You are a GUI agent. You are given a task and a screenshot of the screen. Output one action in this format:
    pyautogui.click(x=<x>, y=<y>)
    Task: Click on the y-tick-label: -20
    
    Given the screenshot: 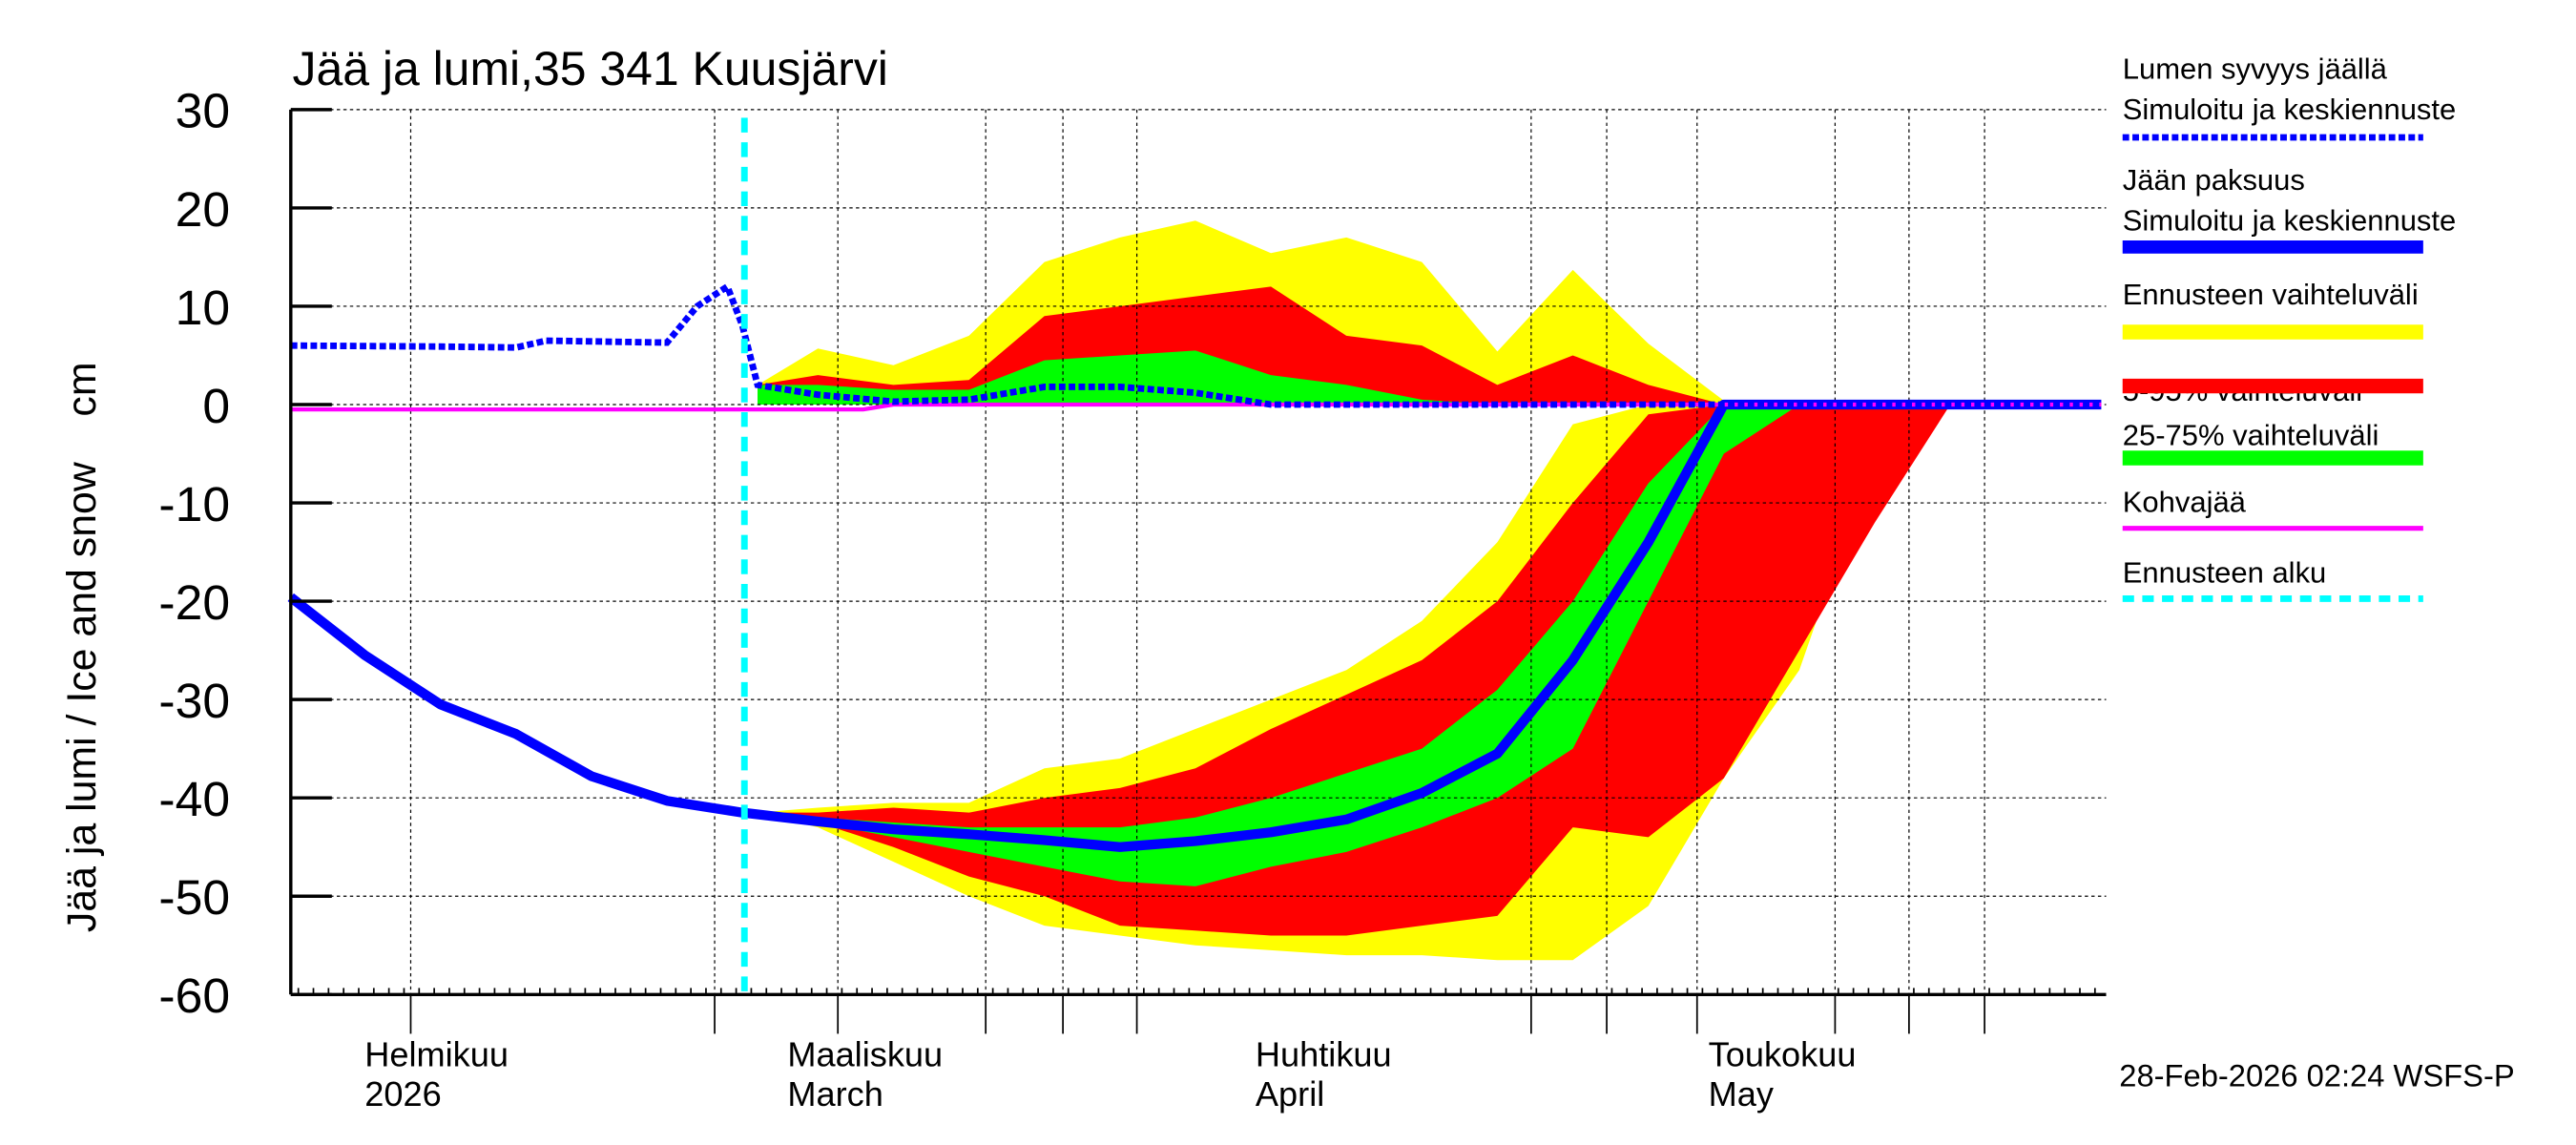 What is the action you would take?
    pyautogui.click(x=194, y=602)
    